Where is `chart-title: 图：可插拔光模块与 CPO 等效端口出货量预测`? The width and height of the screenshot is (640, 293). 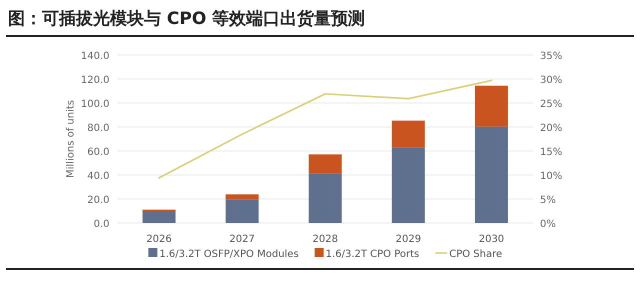 chart-title: 图：可插拔光模块与 CPO 等效端口出货量预测 is located at coordinates (187, 19).